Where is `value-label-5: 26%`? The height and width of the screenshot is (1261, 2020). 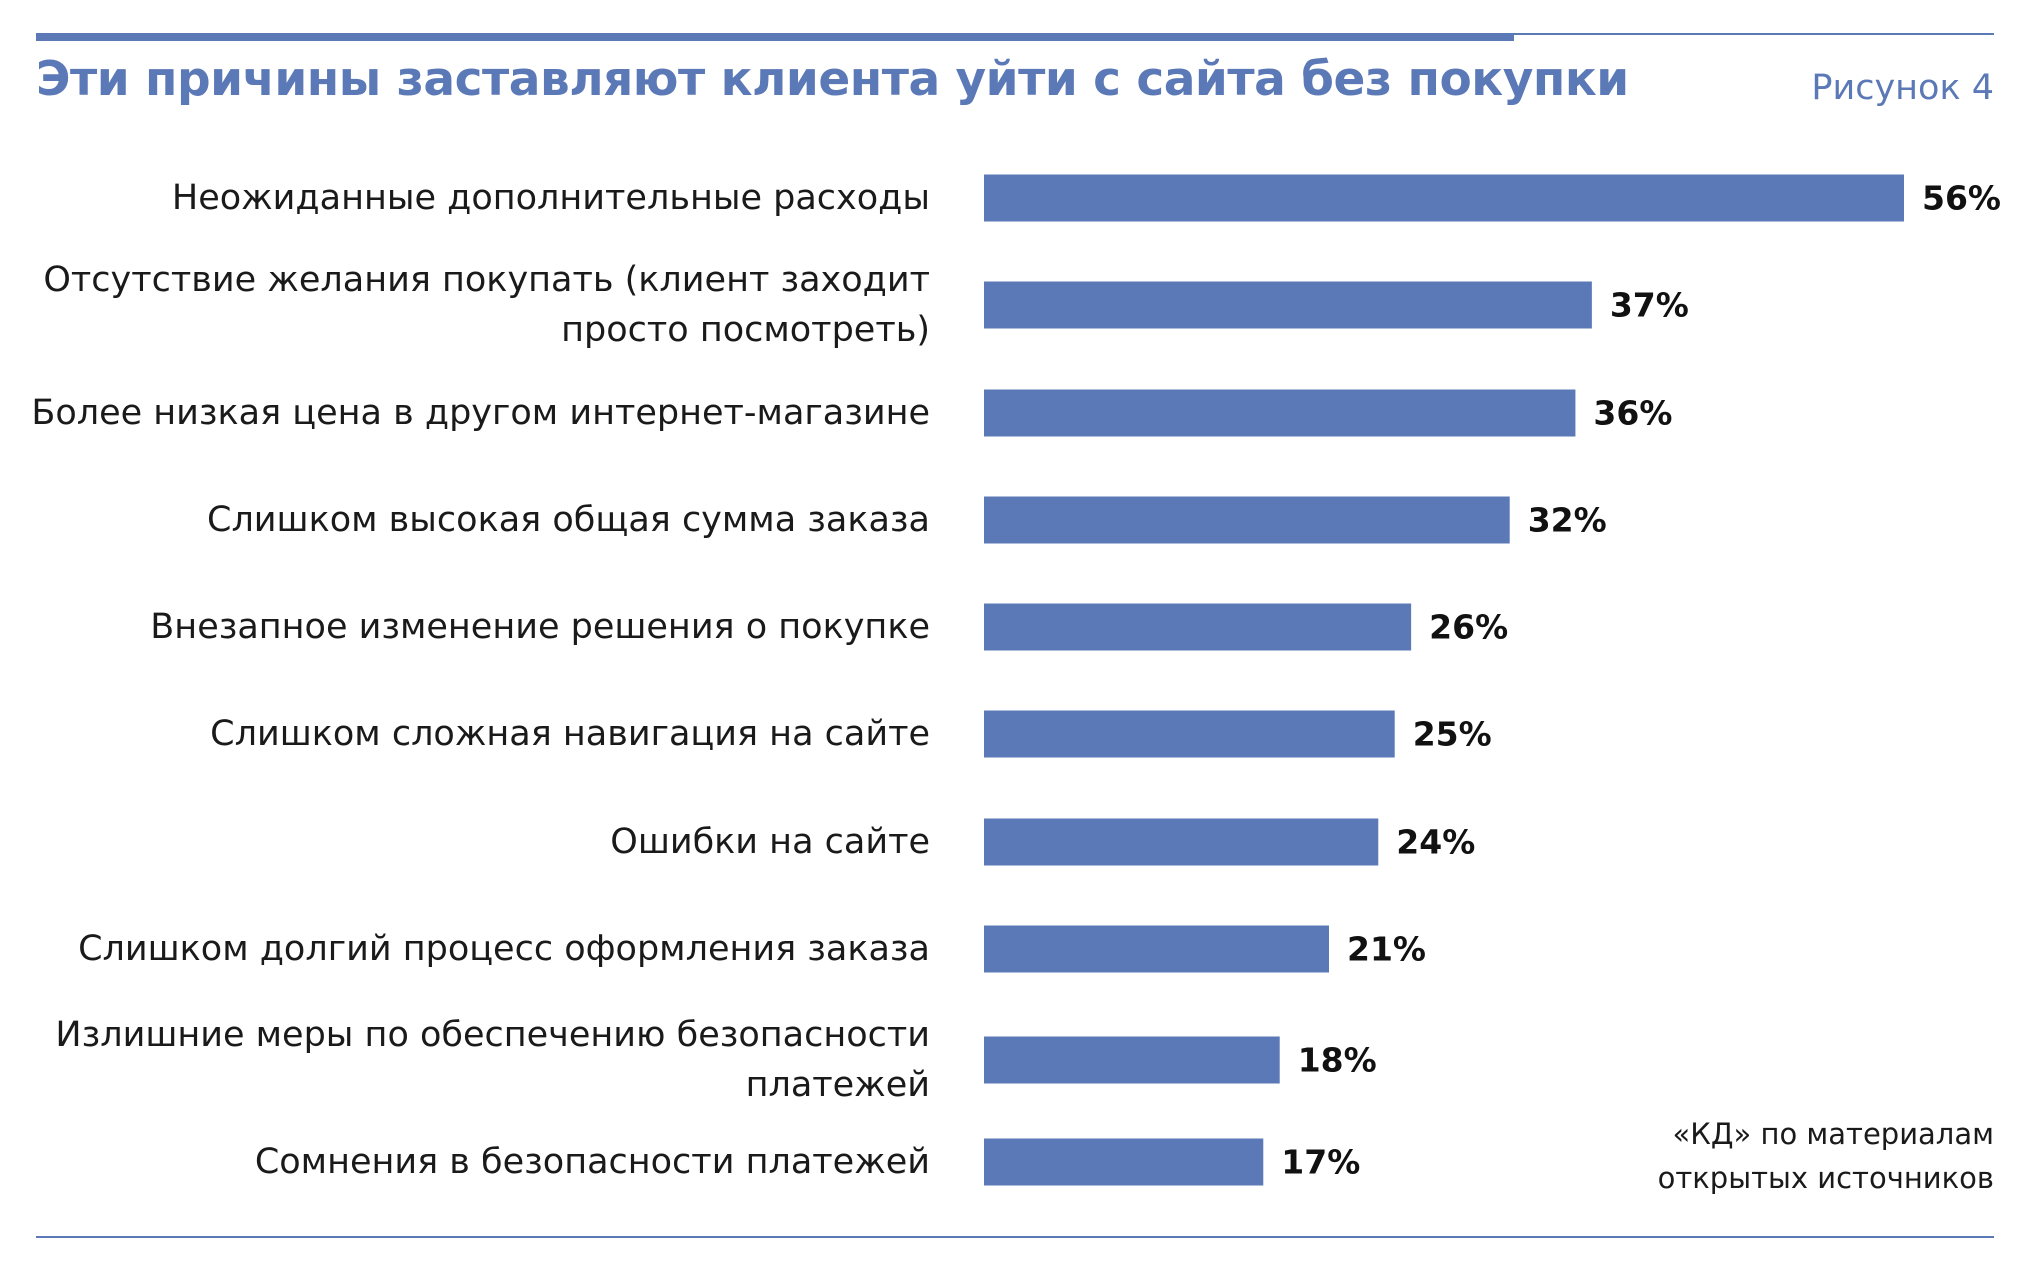 value-label-5: 26% is located at coordinates (1468, 627).